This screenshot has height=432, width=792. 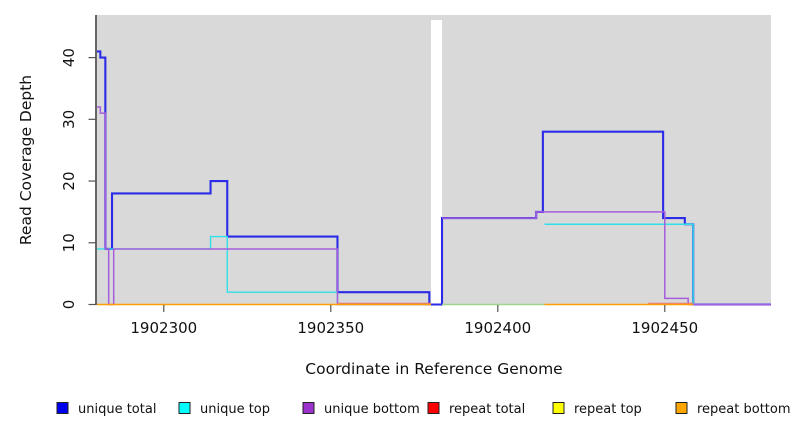 I want to click on coverage-gap, so click(x=436, y=162).